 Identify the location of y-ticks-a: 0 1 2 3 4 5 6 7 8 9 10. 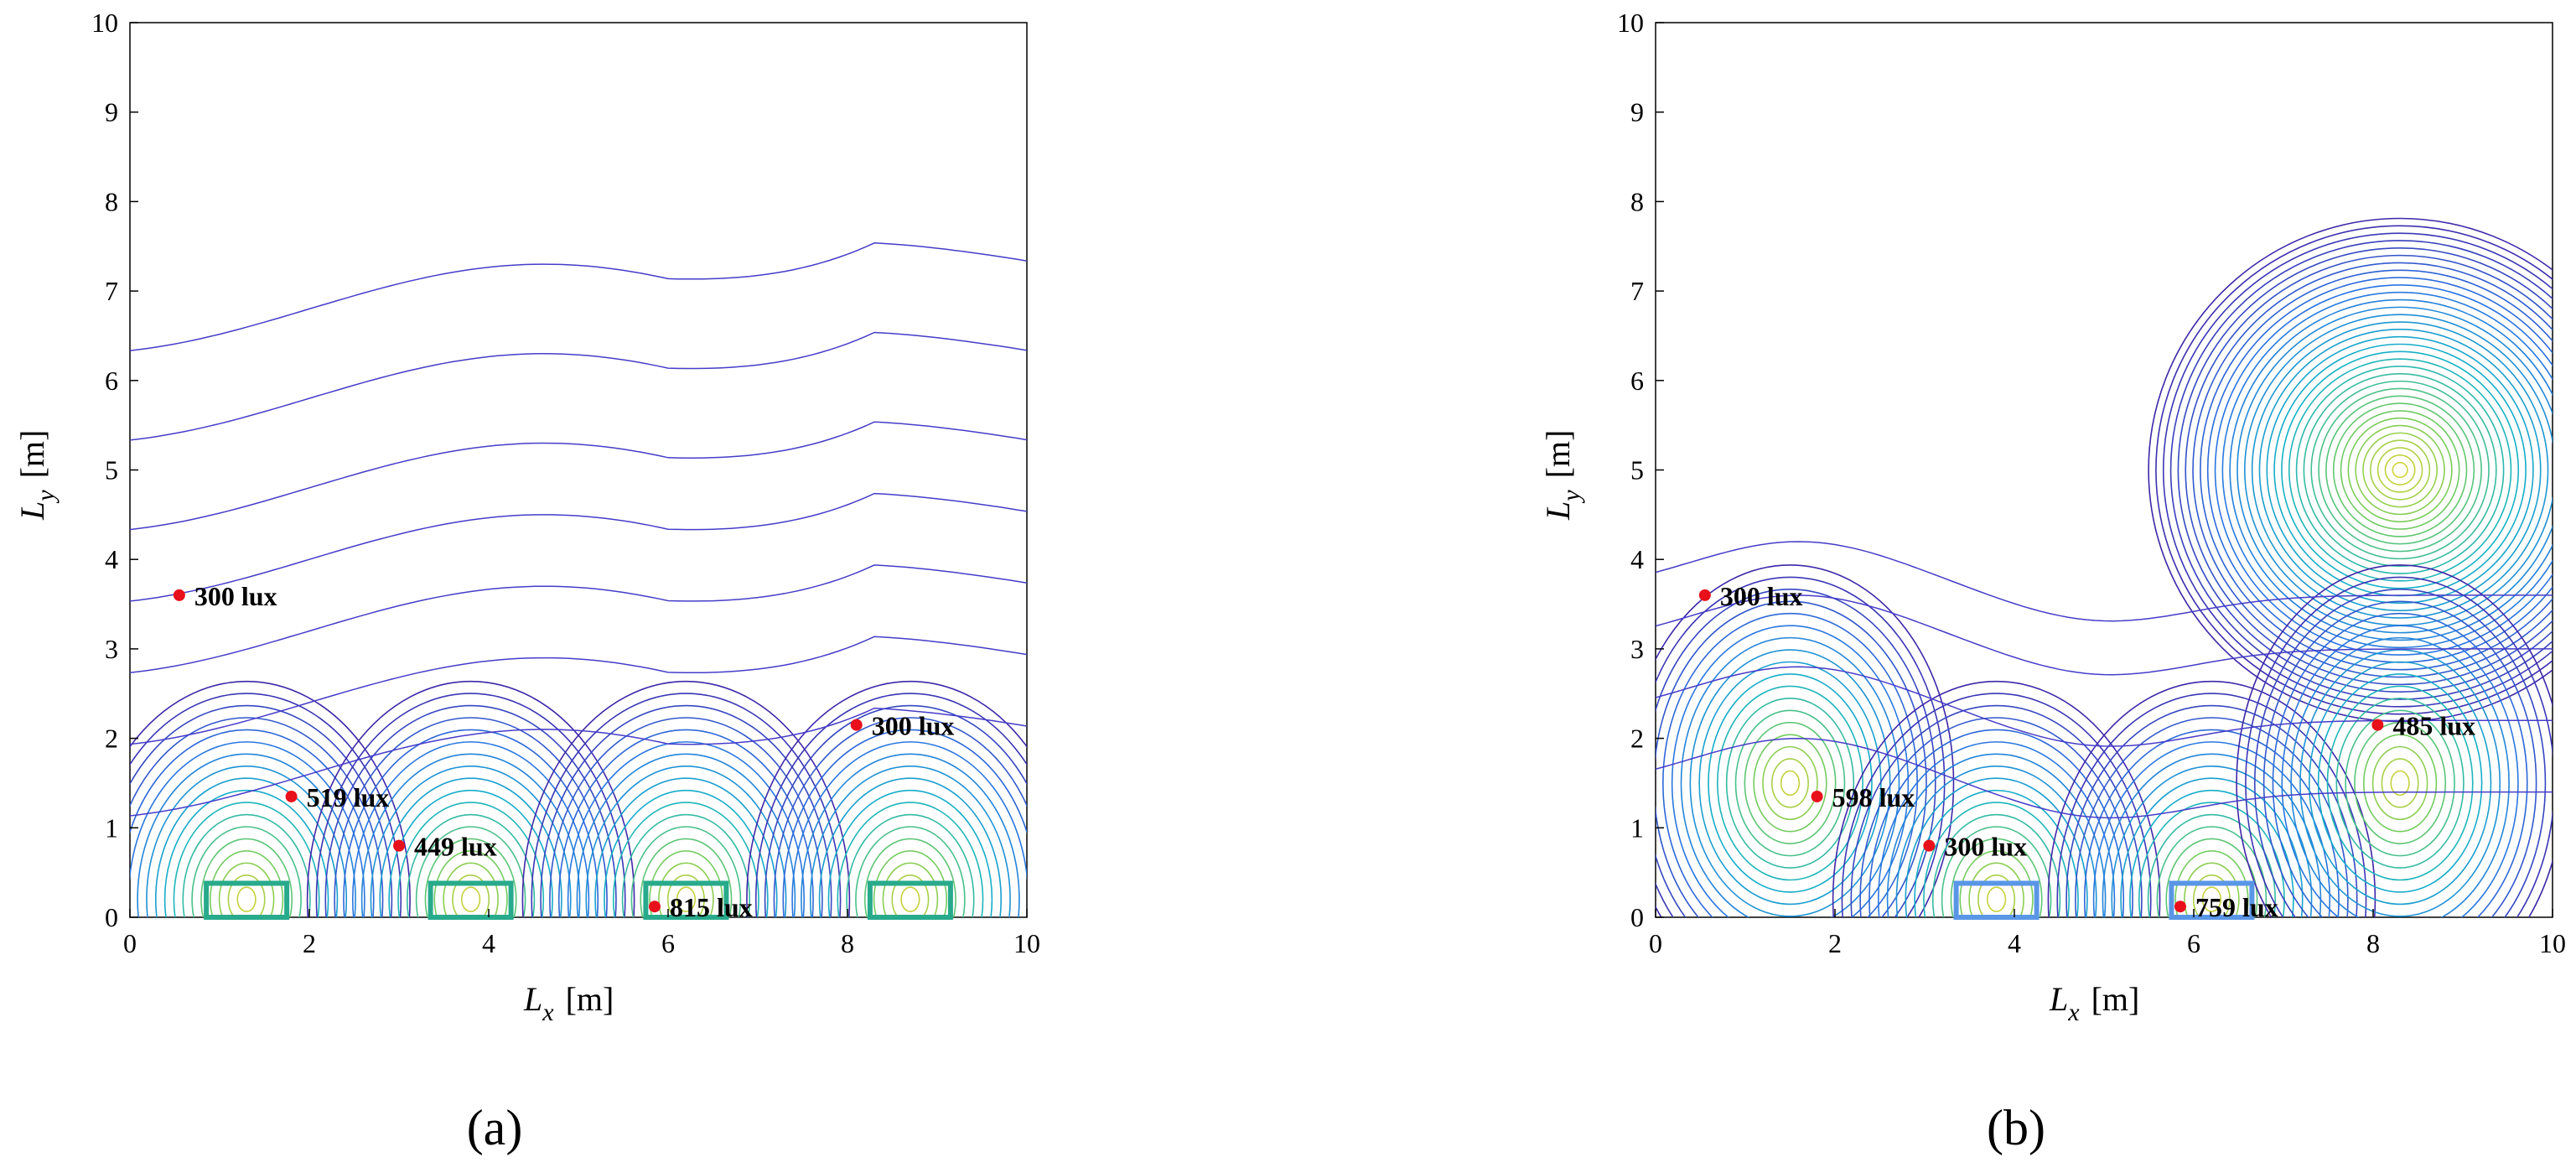
(115, 470).